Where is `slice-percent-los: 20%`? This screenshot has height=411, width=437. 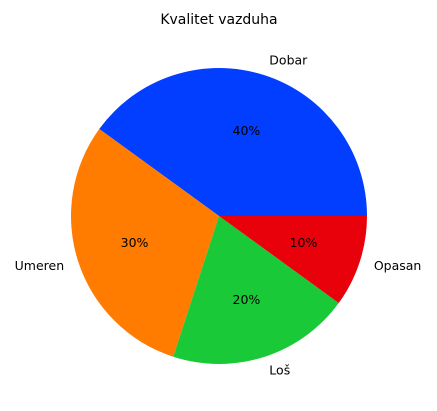
slice-percent-los: 20% is located at coordinates (247, 299).